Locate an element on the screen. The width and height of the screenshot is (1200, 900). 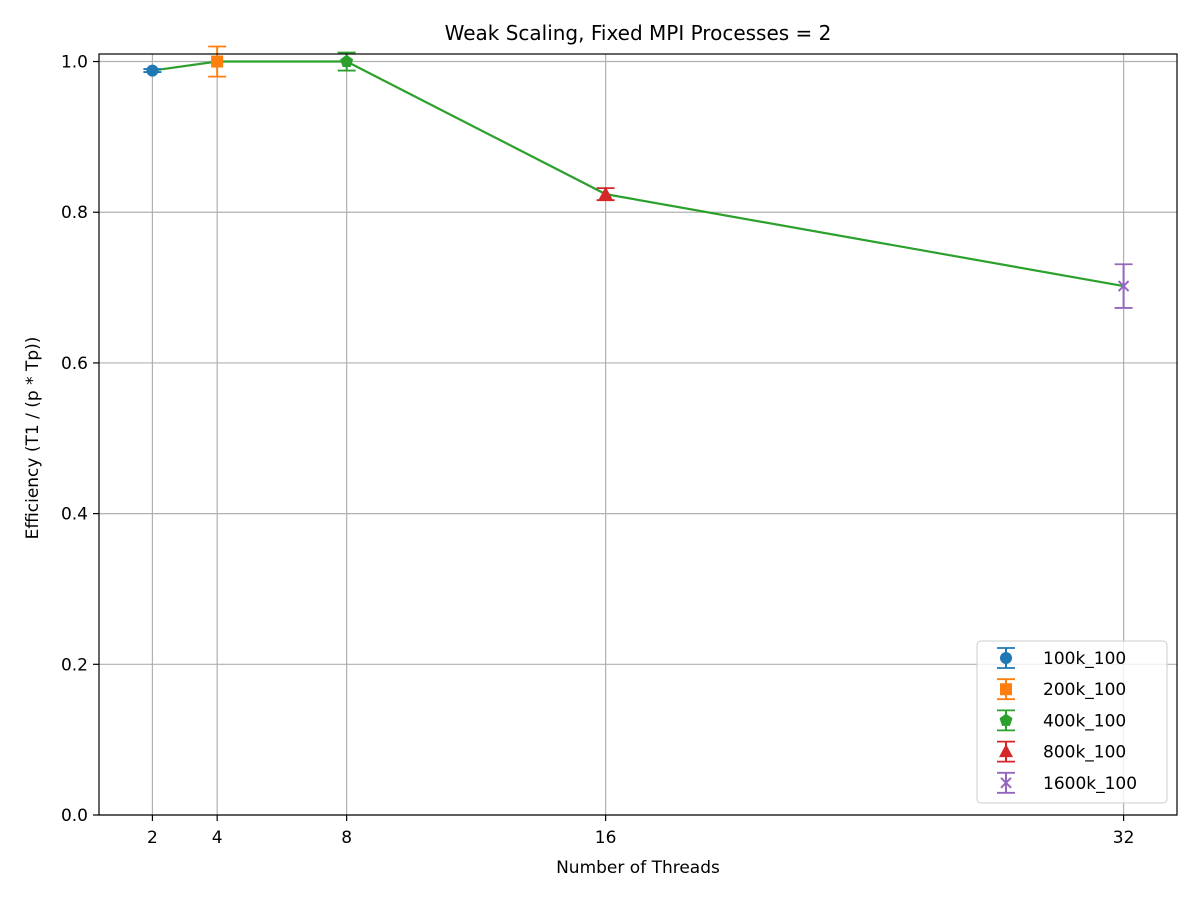
x-tick-label: 4 is located at coordinates (217, 838).